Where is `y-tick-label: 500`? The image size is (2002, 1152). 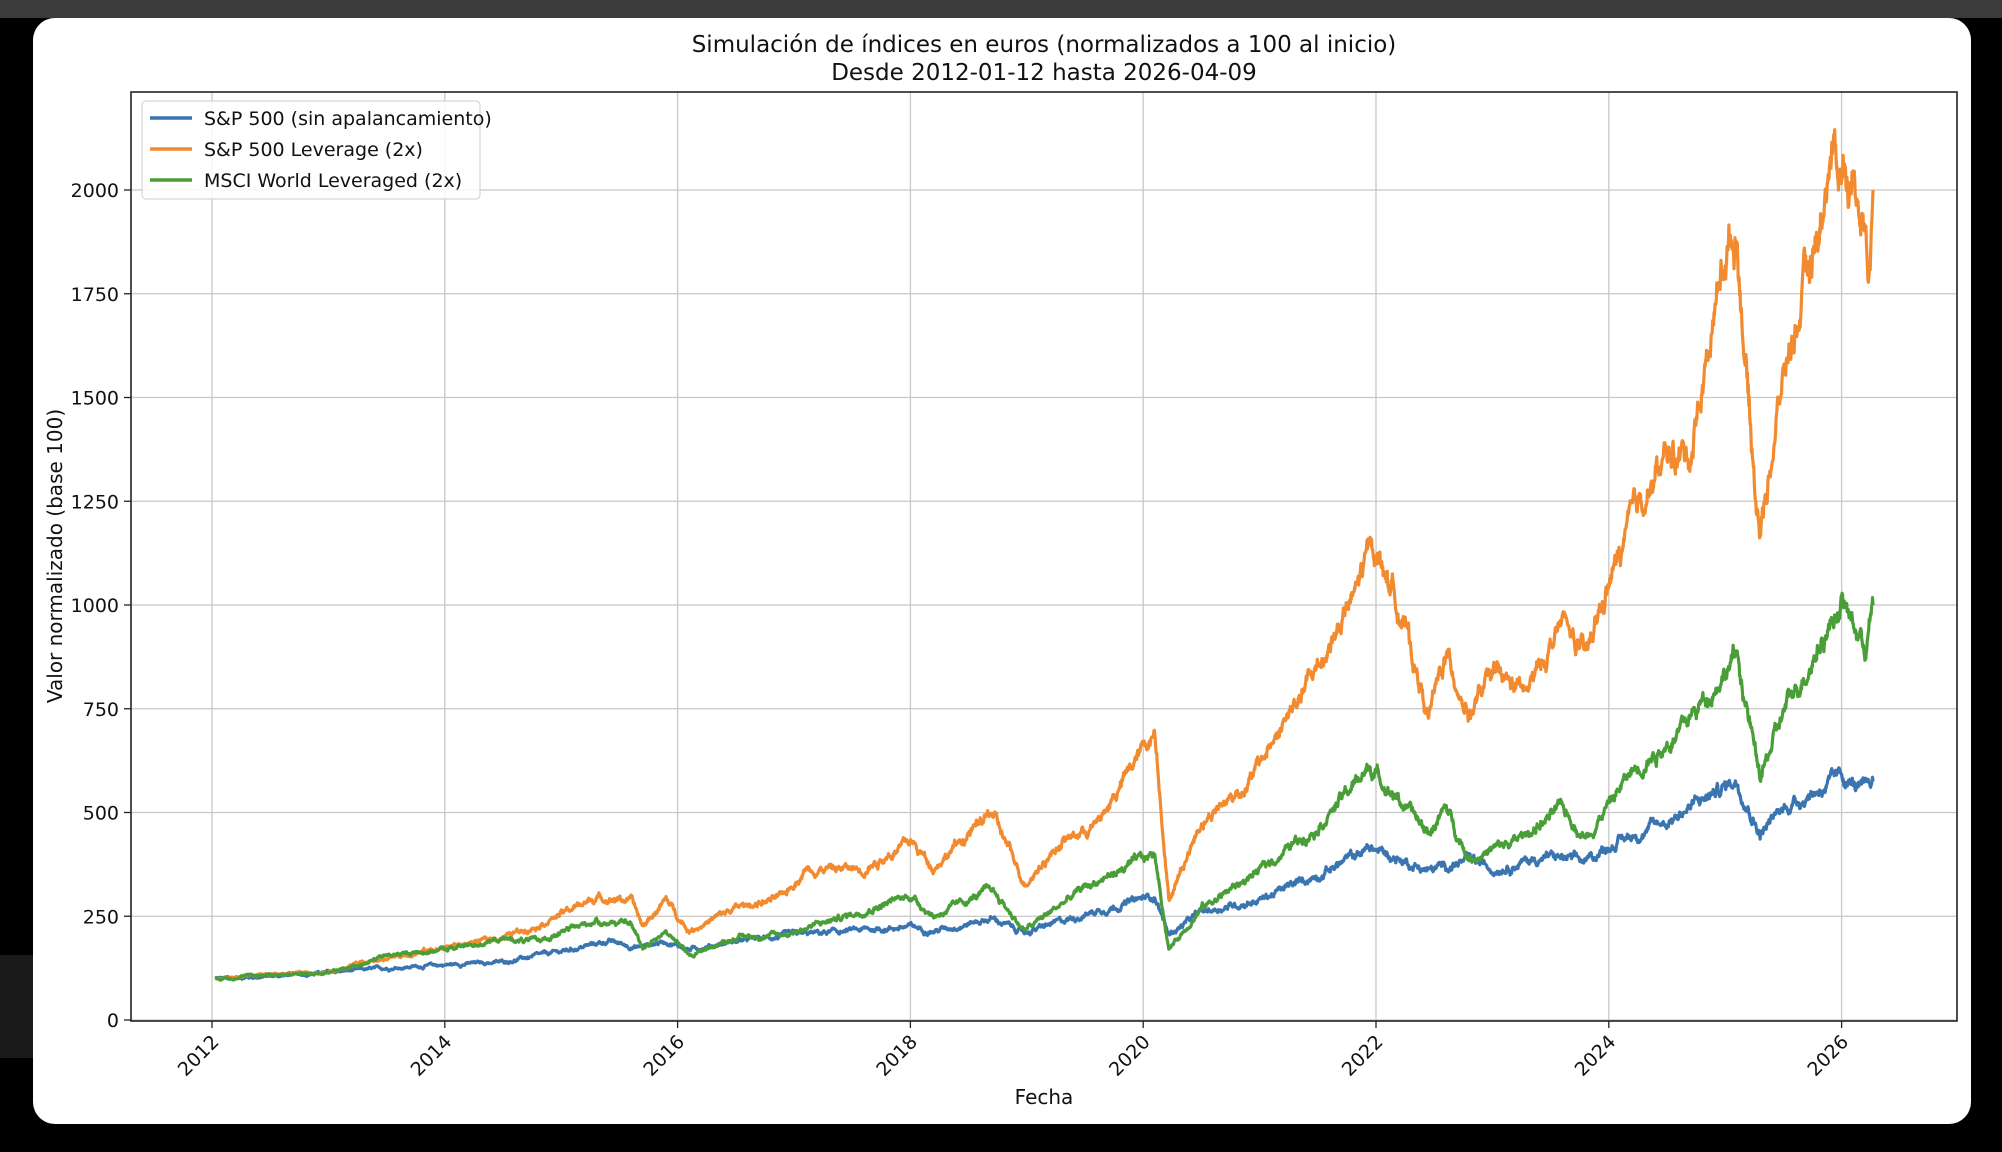 y-tick-label: 500 is located at coordinates (101, 814).